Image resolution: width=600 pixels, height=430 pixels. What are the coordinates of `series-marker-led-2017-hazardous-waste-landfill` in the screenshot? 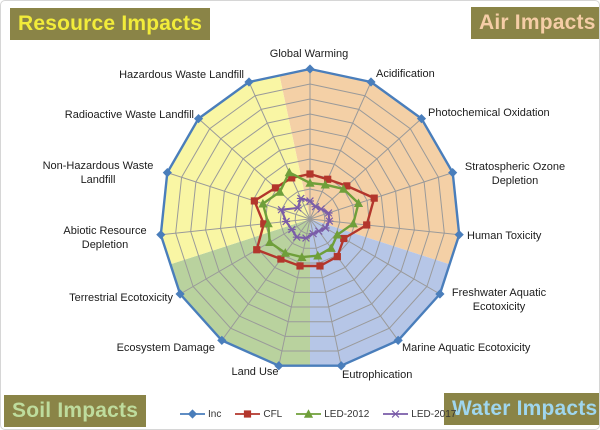 It's located at (300, 198).